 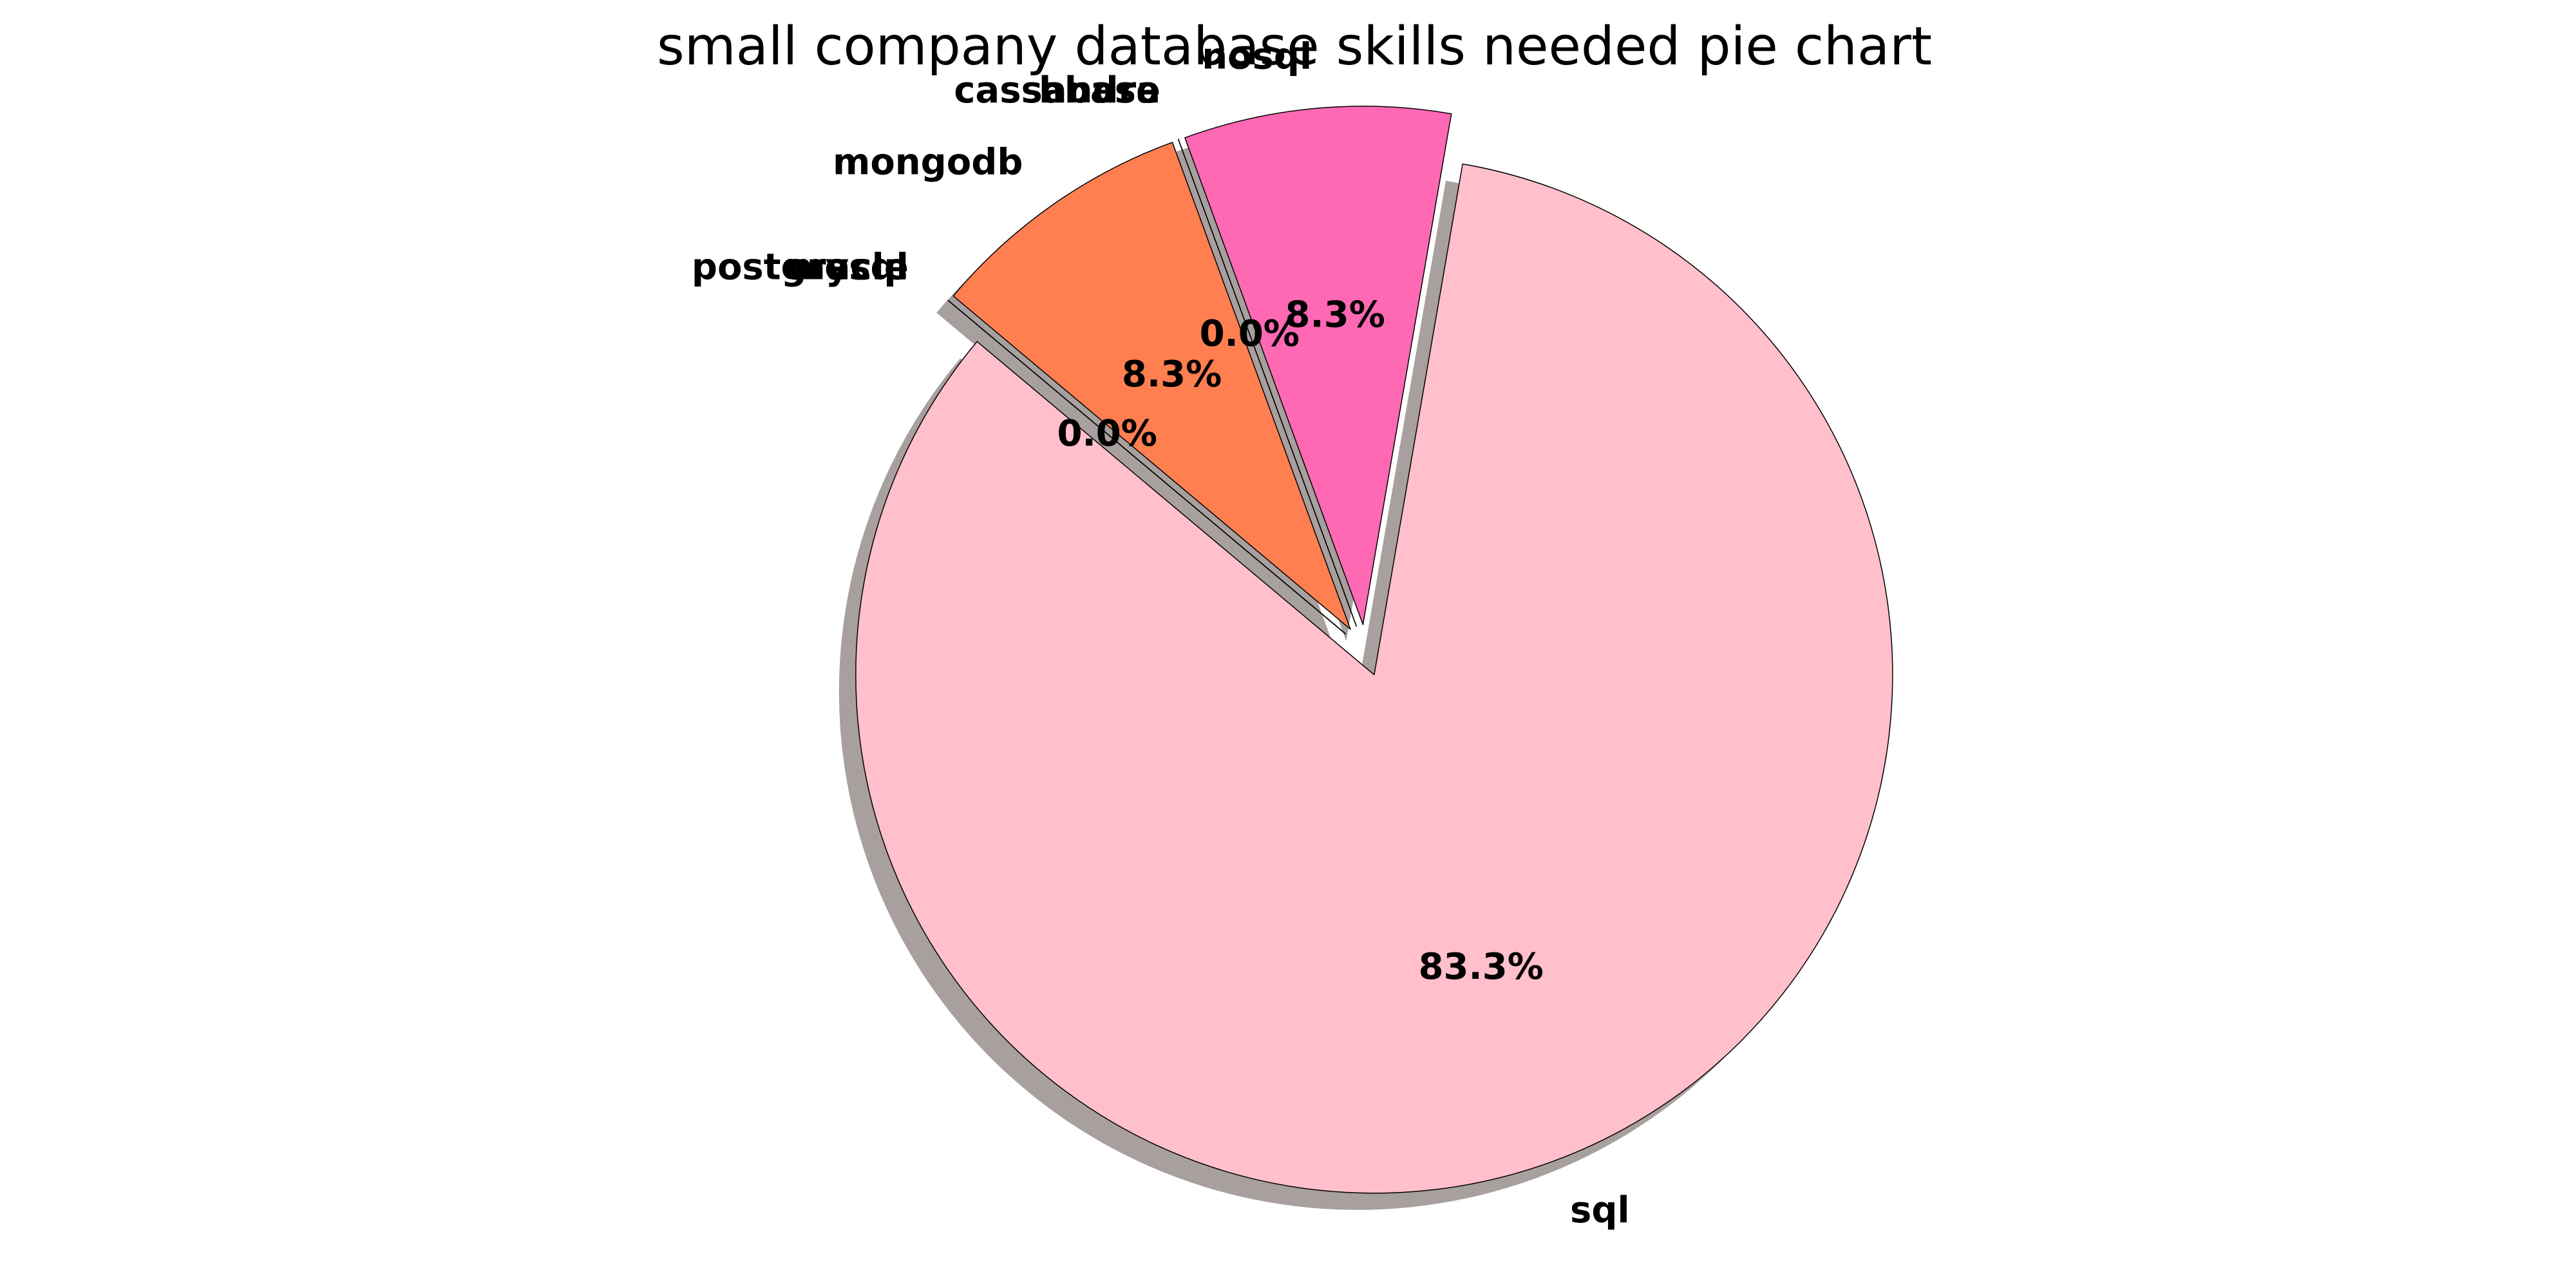 What do you see at coordinates (928, 163) in the screenshot?
I see `slice-label-mongodb: mongodb` at bounding box center [928, 163].